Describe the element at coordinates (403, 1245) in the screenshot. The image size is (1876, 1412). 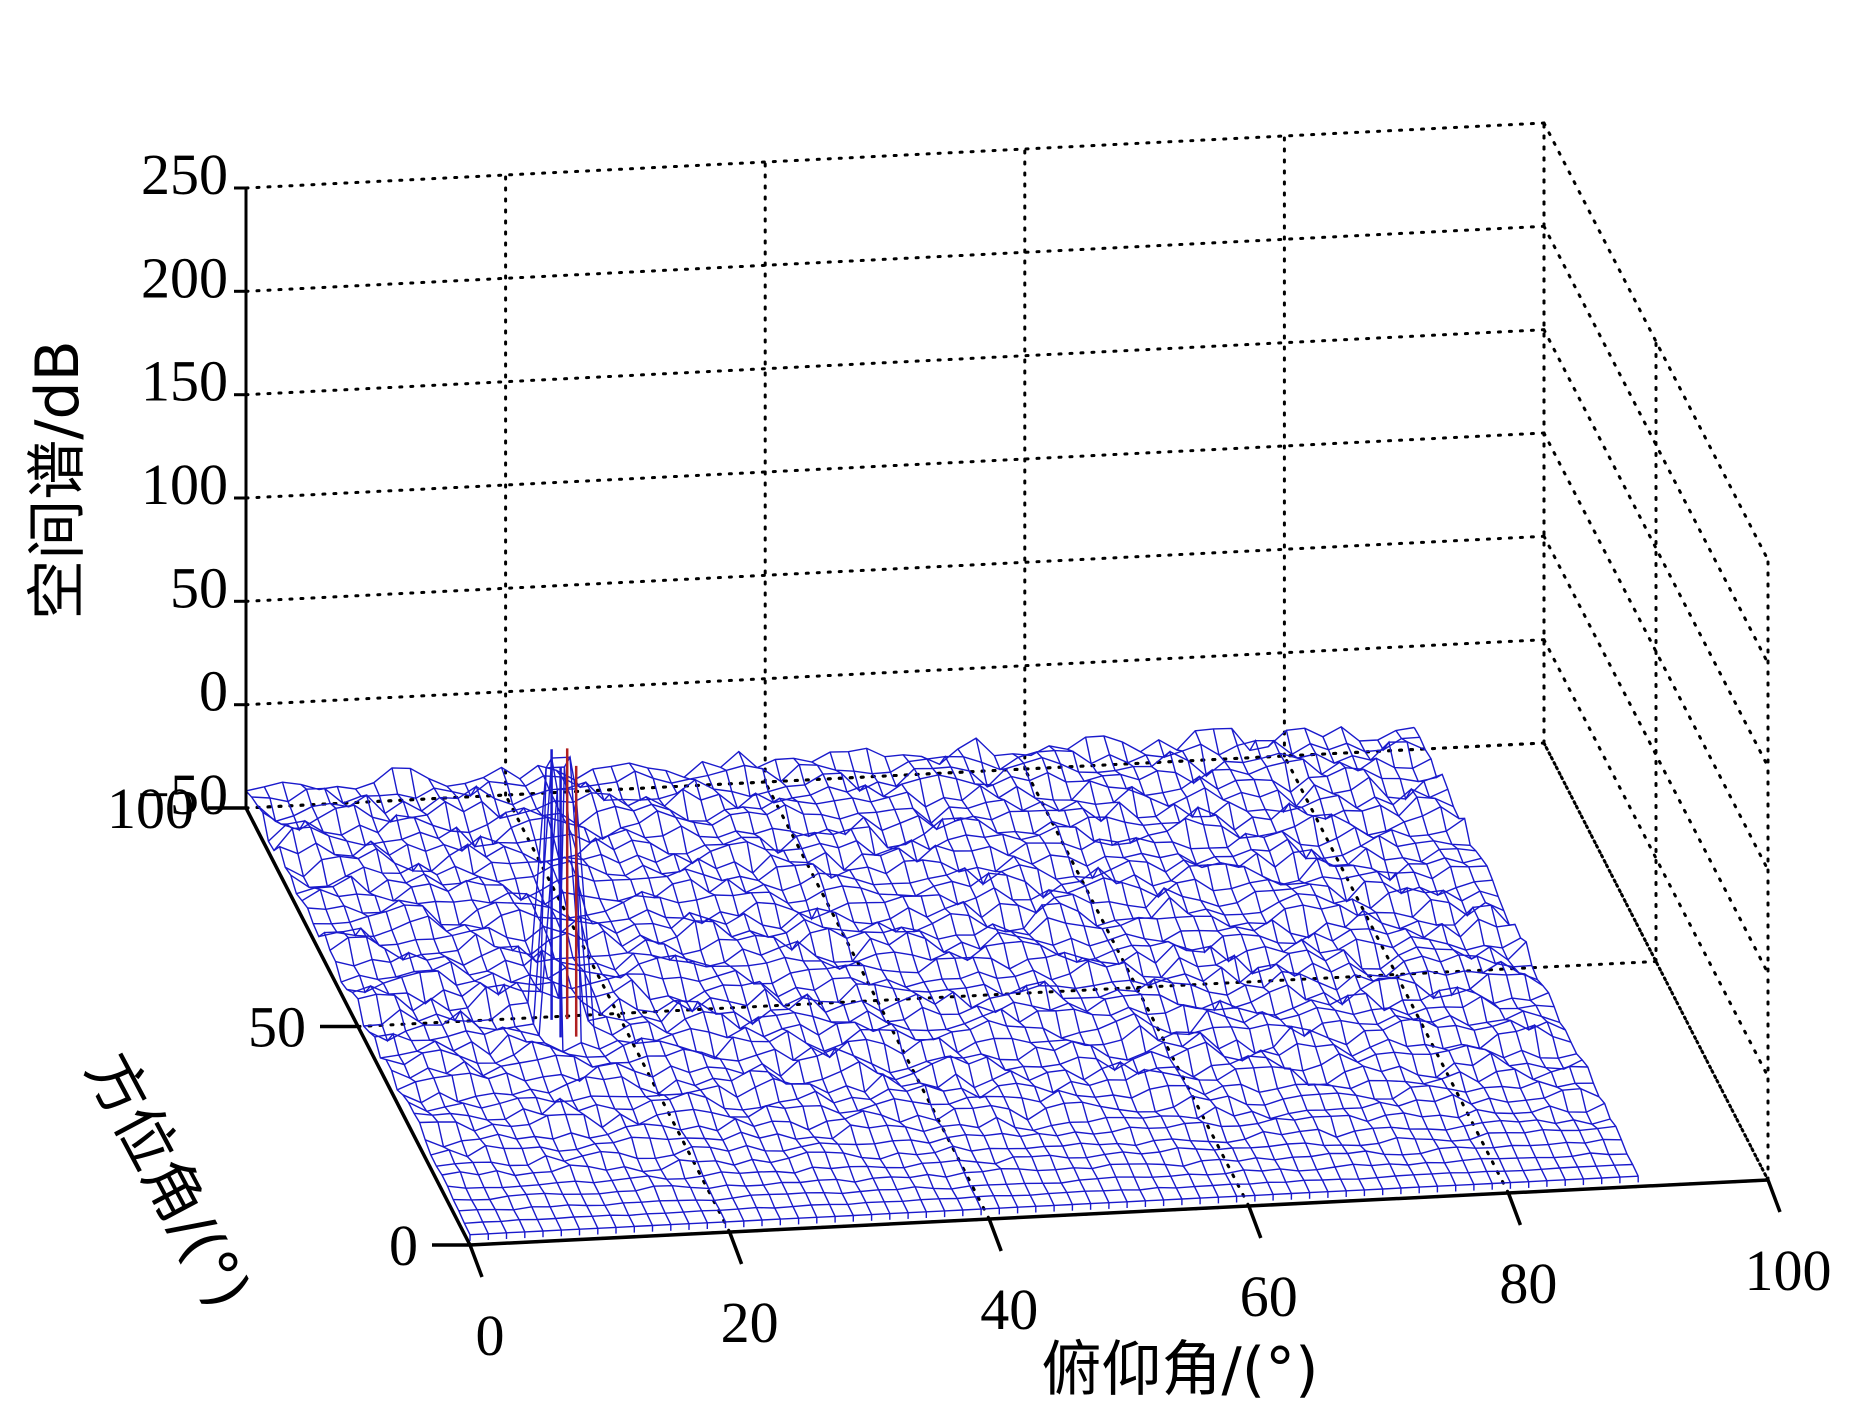
I see `y-tick-label: 0` at that location.